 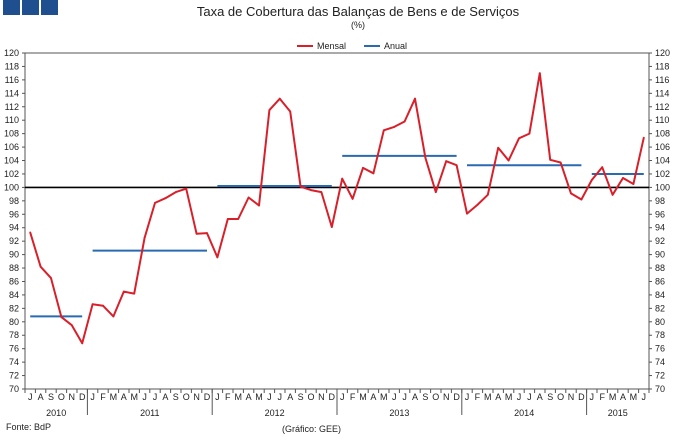 What do you see at coordinates (660, 241) in the screenshot?
I see `y-tick-label-right: 92` at bounding box center [660, 241].